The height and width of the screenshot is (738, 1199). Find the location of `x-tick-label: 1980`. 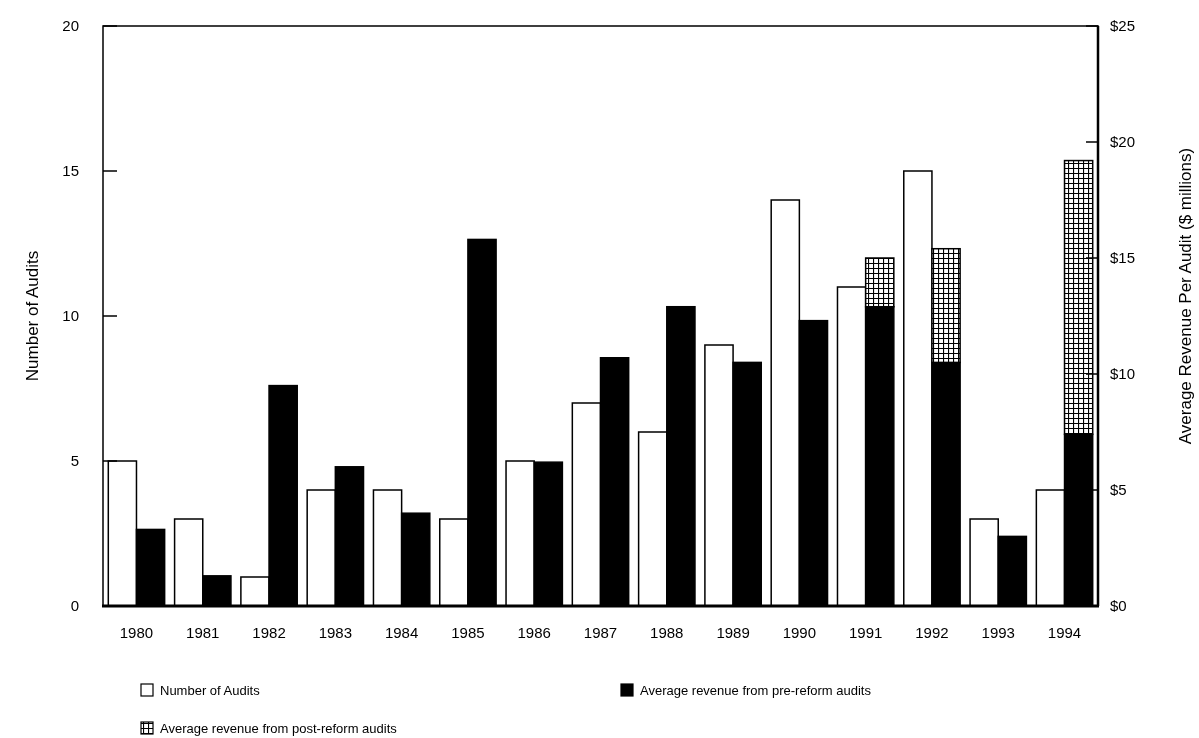

x-tick-label: 1980 is located at coordinates (136, 632).